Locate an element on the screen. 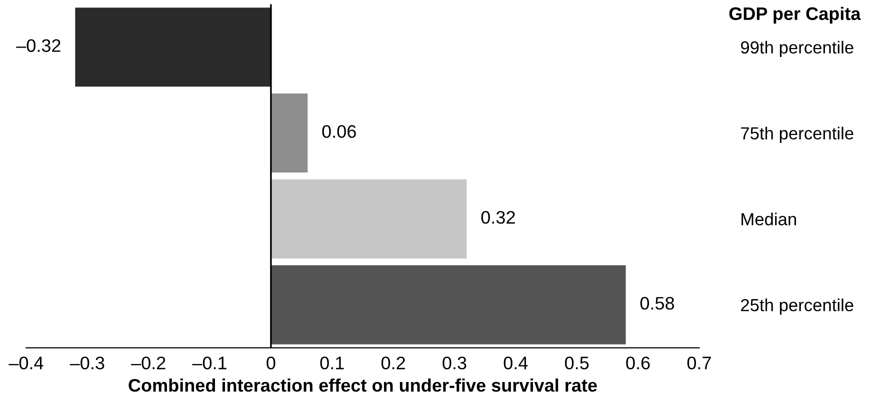  y-tick-label: Median is located at coordinates (769, 219).